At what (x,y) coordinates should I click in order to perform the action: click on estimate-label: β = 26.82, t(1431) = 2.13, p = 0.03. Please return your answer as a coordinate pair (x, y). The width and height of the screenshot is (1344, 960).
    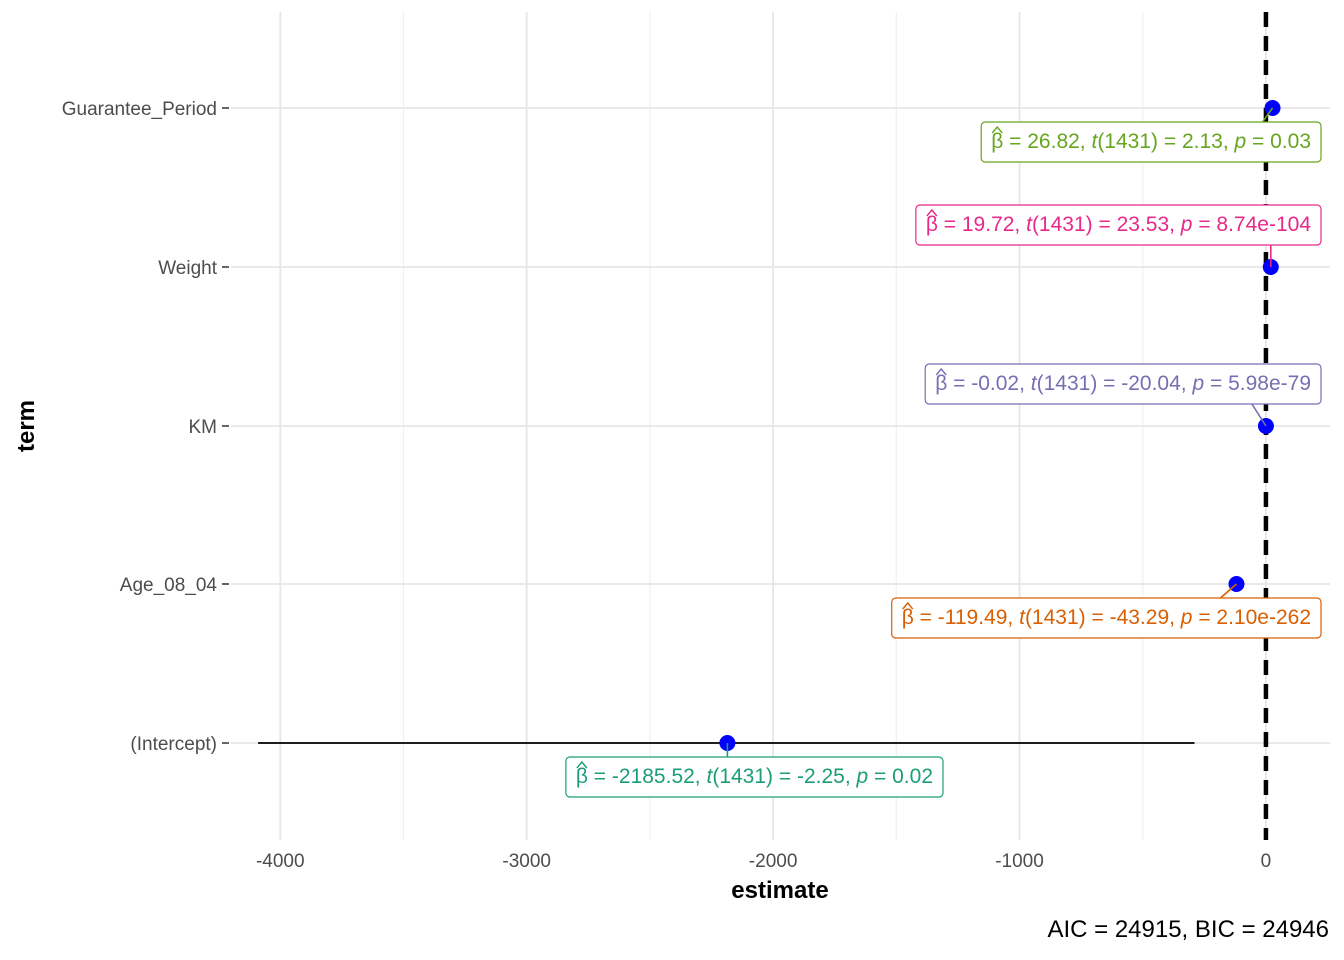
    Looking at the image, I should click on (1151, 142).